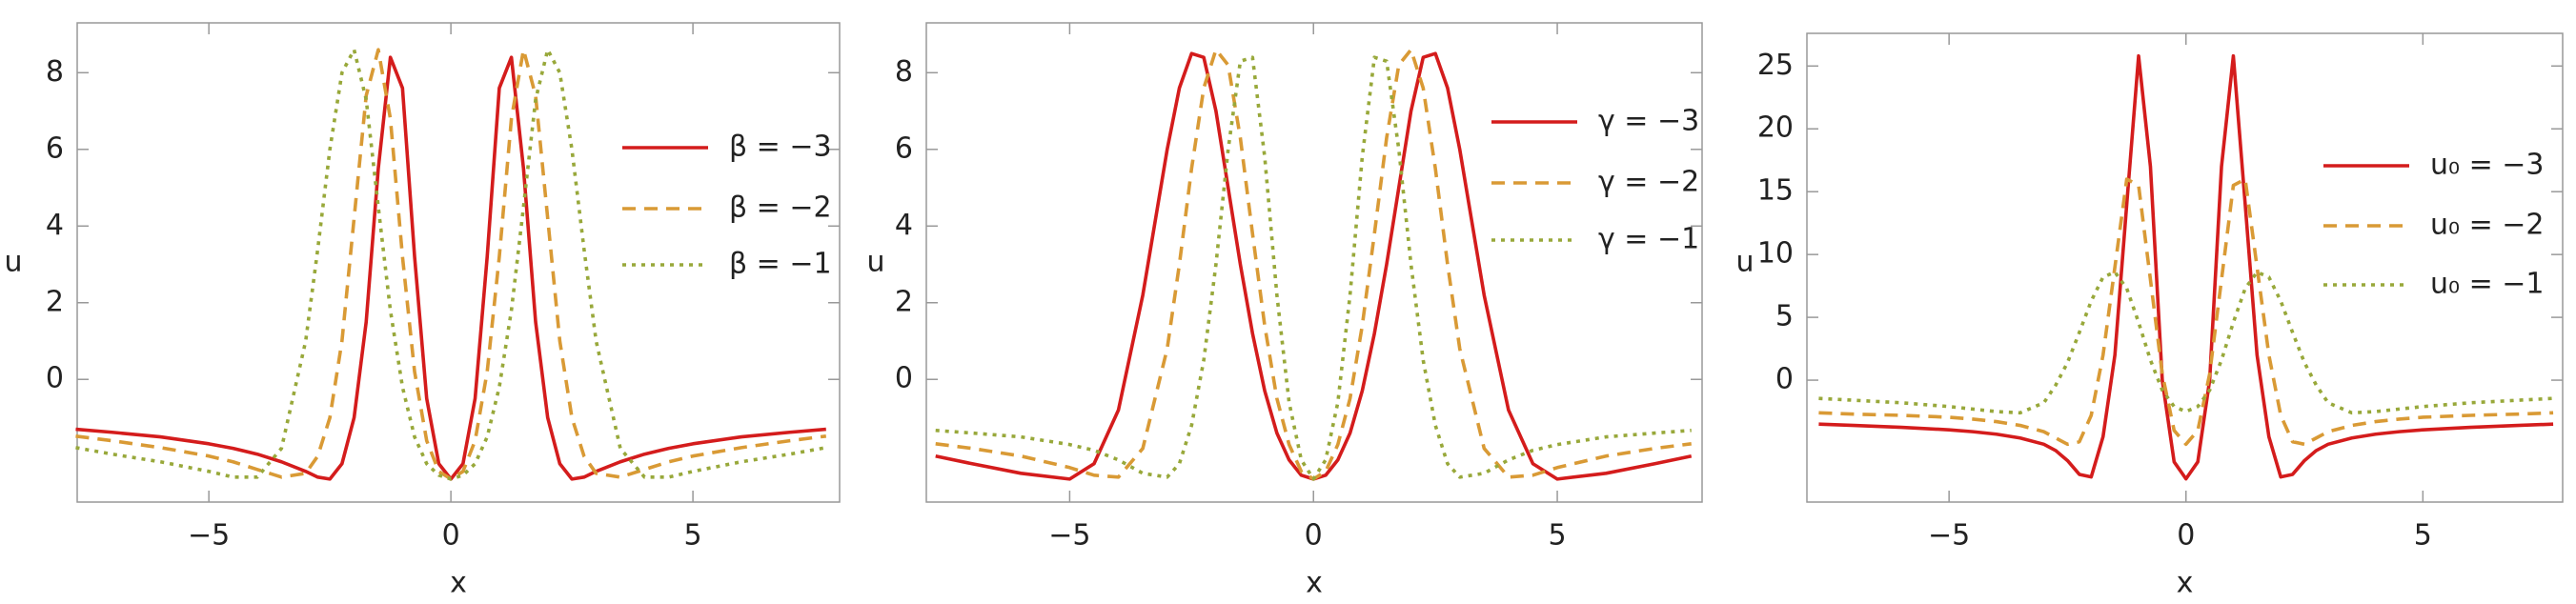 The image size is (2576, 604). What do you see at coordinates (780, 147) in the screenshot?
I see `legend-label: β = −3` at bounding box center [780, 147].